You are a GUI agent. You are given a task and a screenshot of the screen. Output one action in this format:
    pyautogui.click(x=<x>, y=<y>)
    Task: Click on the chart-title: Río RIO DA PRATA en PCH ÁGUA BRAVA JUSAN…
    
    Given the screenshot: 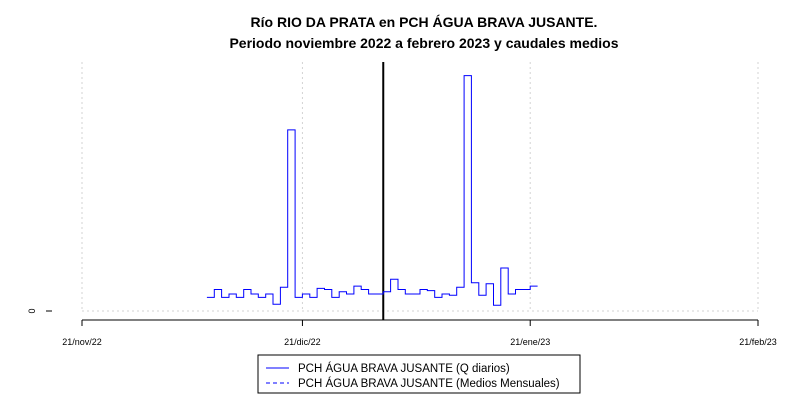 What is the action you would take?
    pyautogui.click(x=424, y=22)
    